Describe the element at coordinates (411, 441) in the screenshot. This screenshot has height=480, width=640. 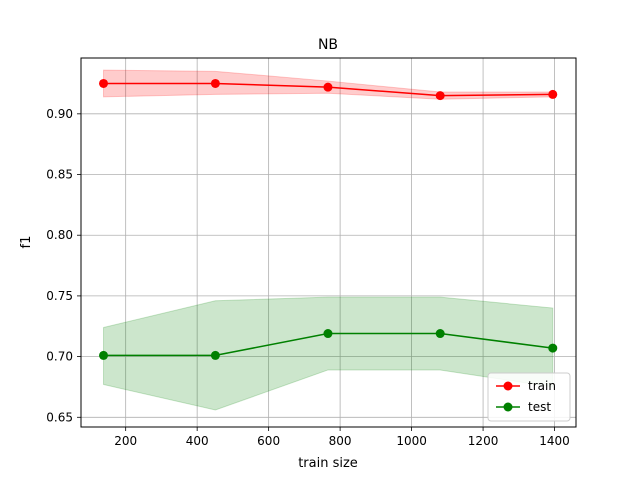
I see `x-tick-label: 1000` at that location.